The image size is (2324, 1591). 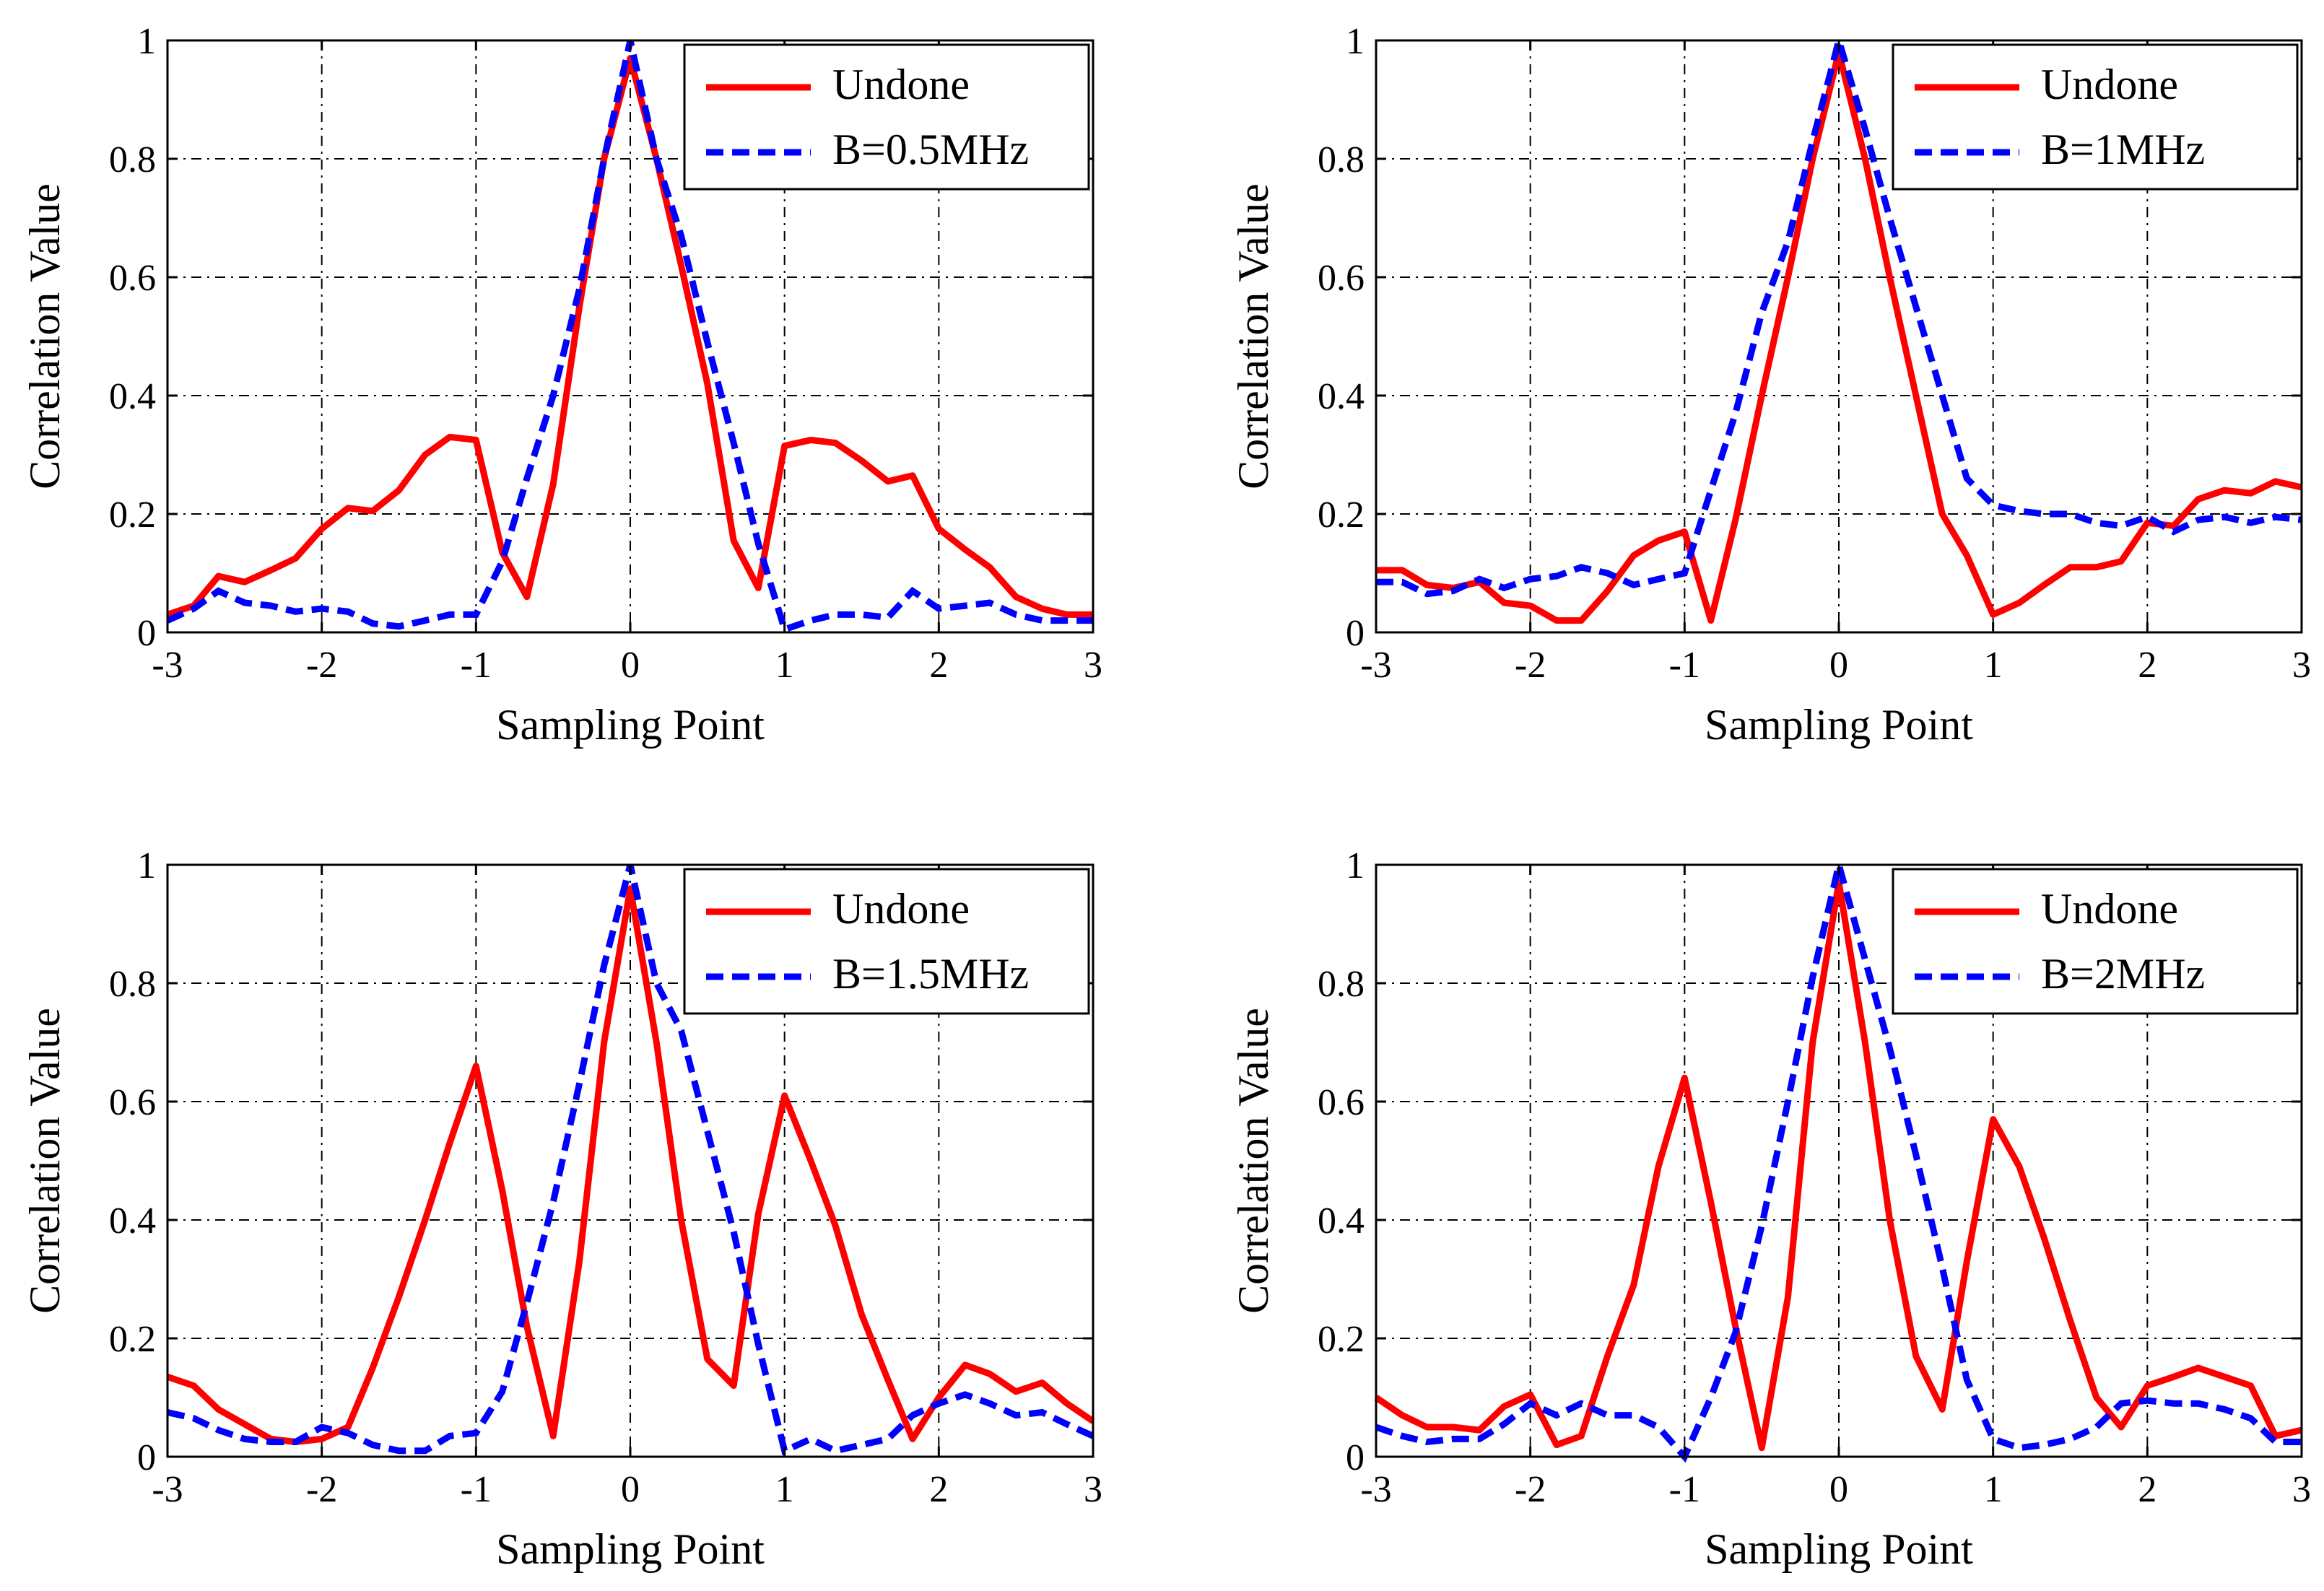 I want to click on legend: Undone B=2MHz, so click(x=2095, y=941).